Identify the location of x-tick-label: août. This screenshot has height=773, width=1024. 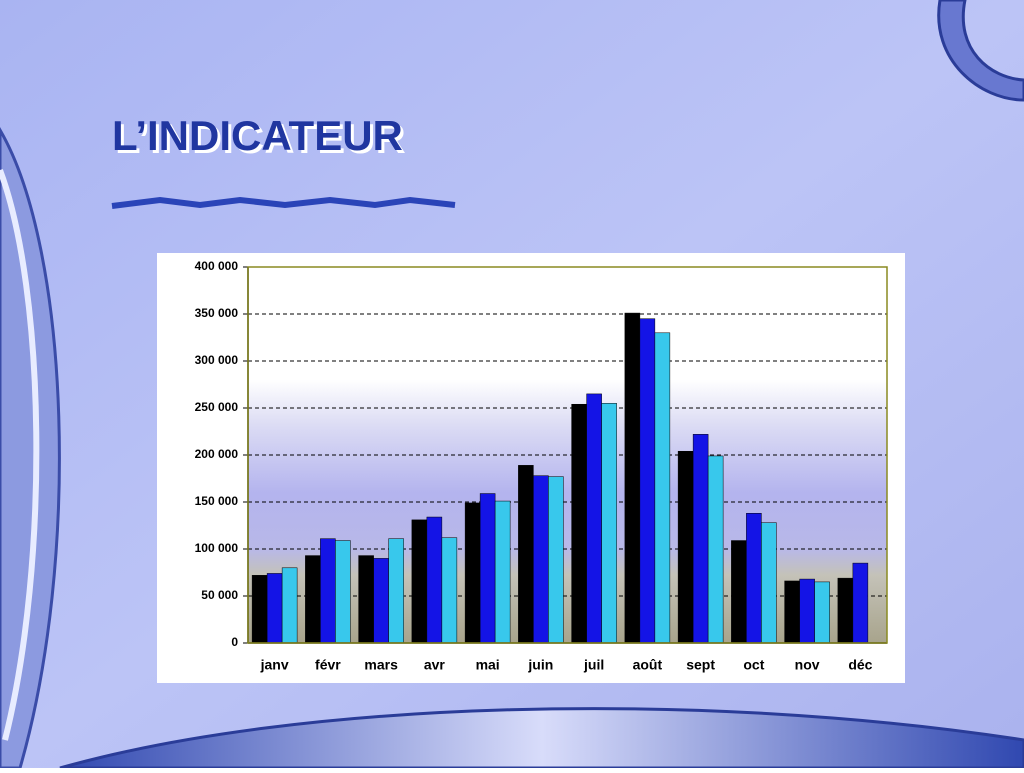
(648, 665).